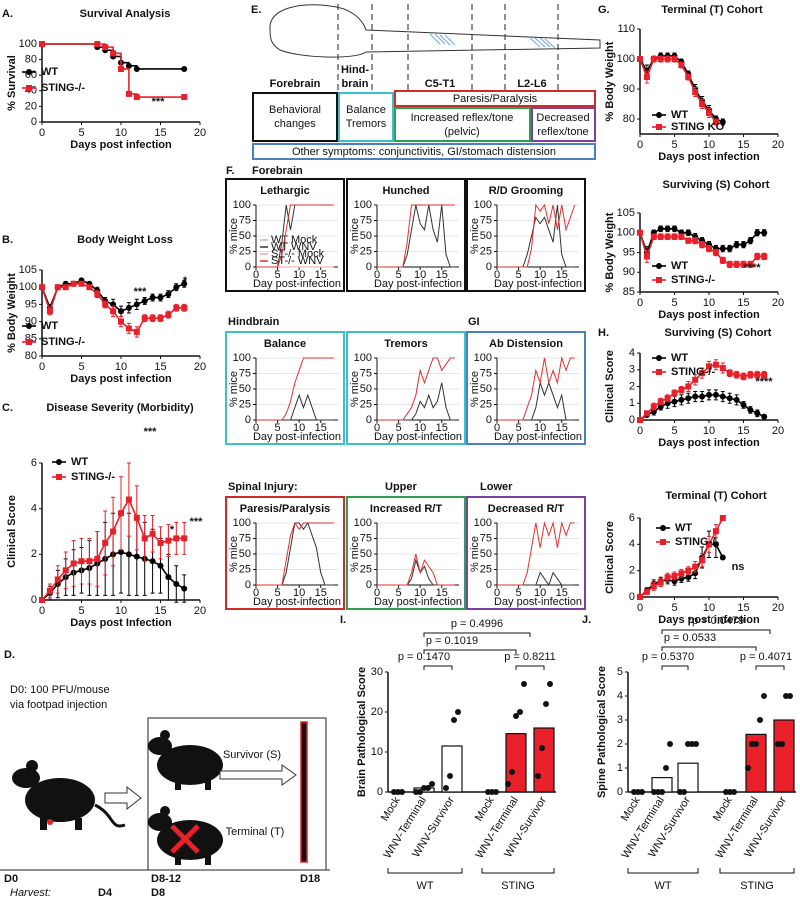  I want to click on chart-title: Terminal (T) Cohort, so click(716, 496).